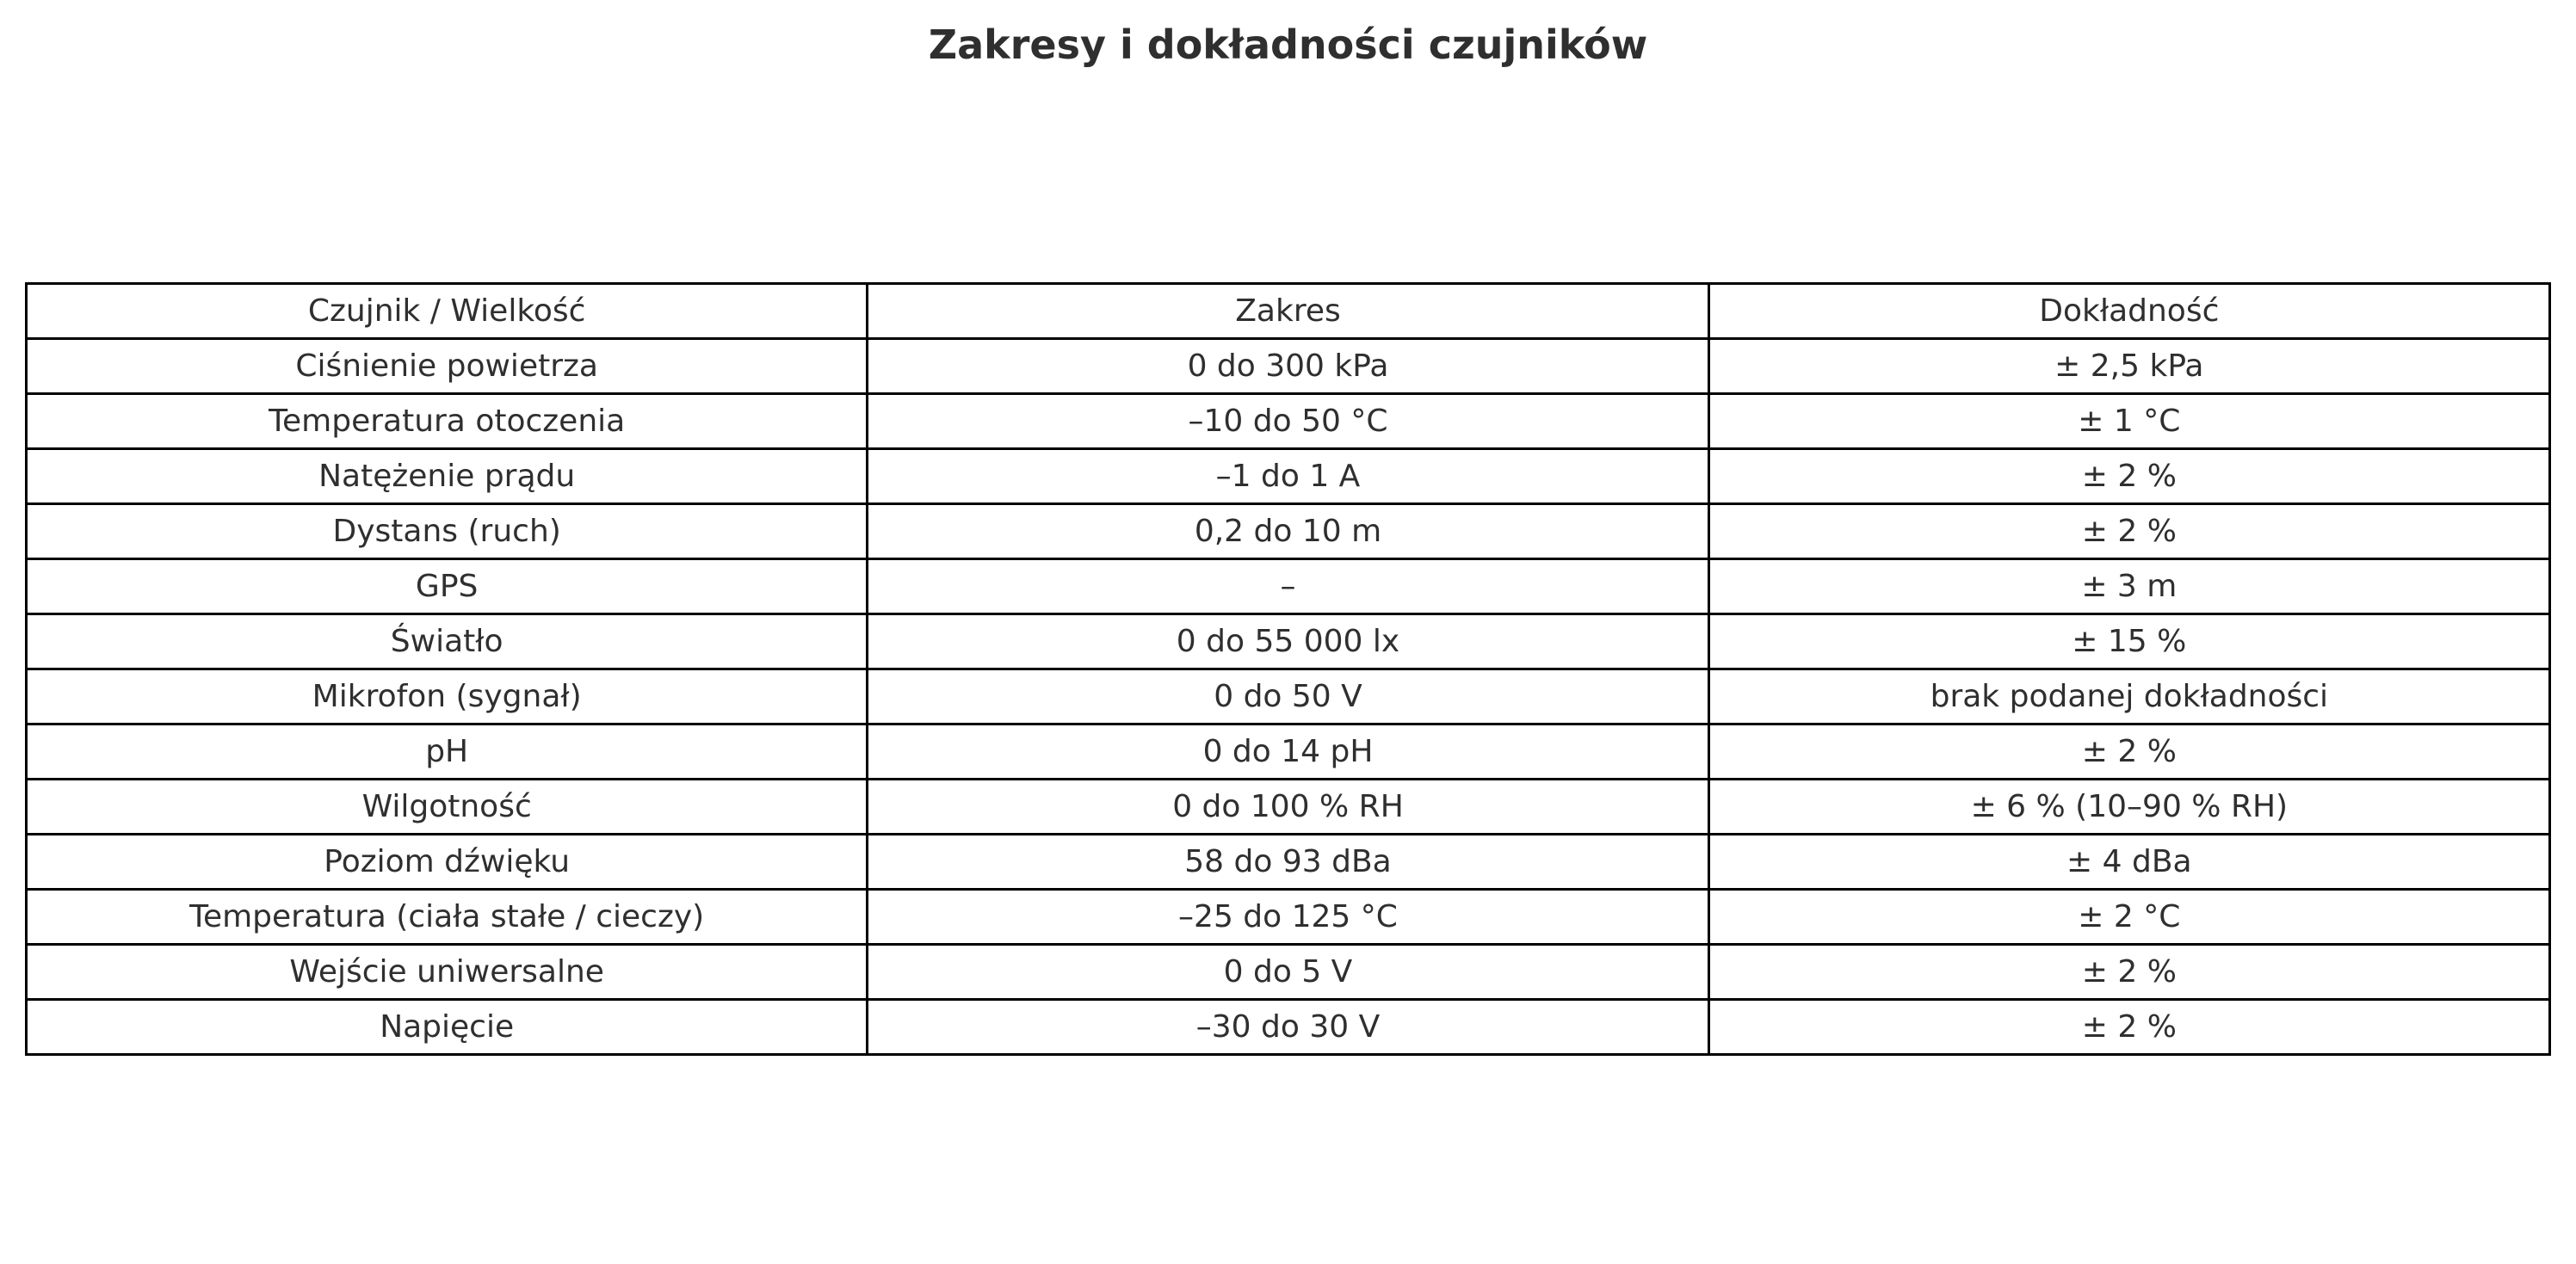  I want to click on table-cell: –, so click(1288, 587).